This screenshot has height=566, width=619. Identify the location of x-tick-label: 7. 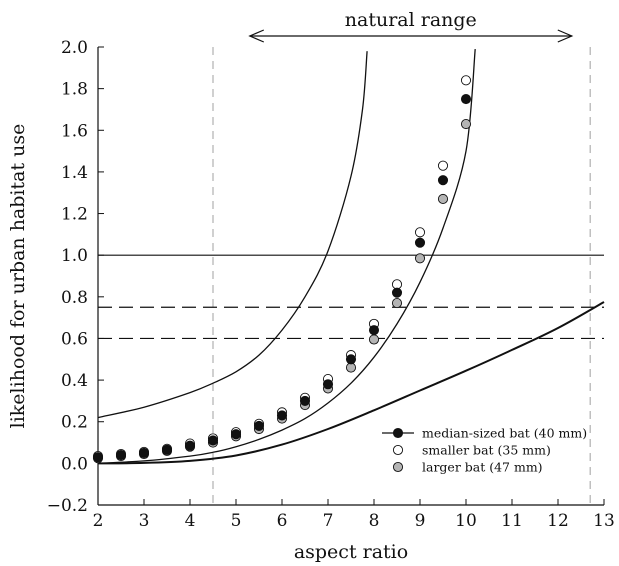
(328, 521).